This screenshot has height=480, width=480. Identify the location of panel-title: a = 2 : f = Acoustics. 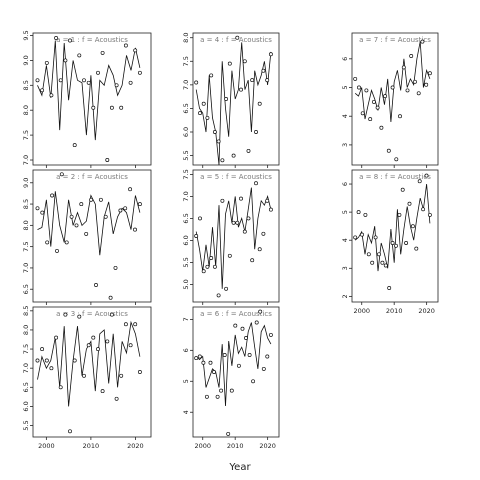
(92, 177).